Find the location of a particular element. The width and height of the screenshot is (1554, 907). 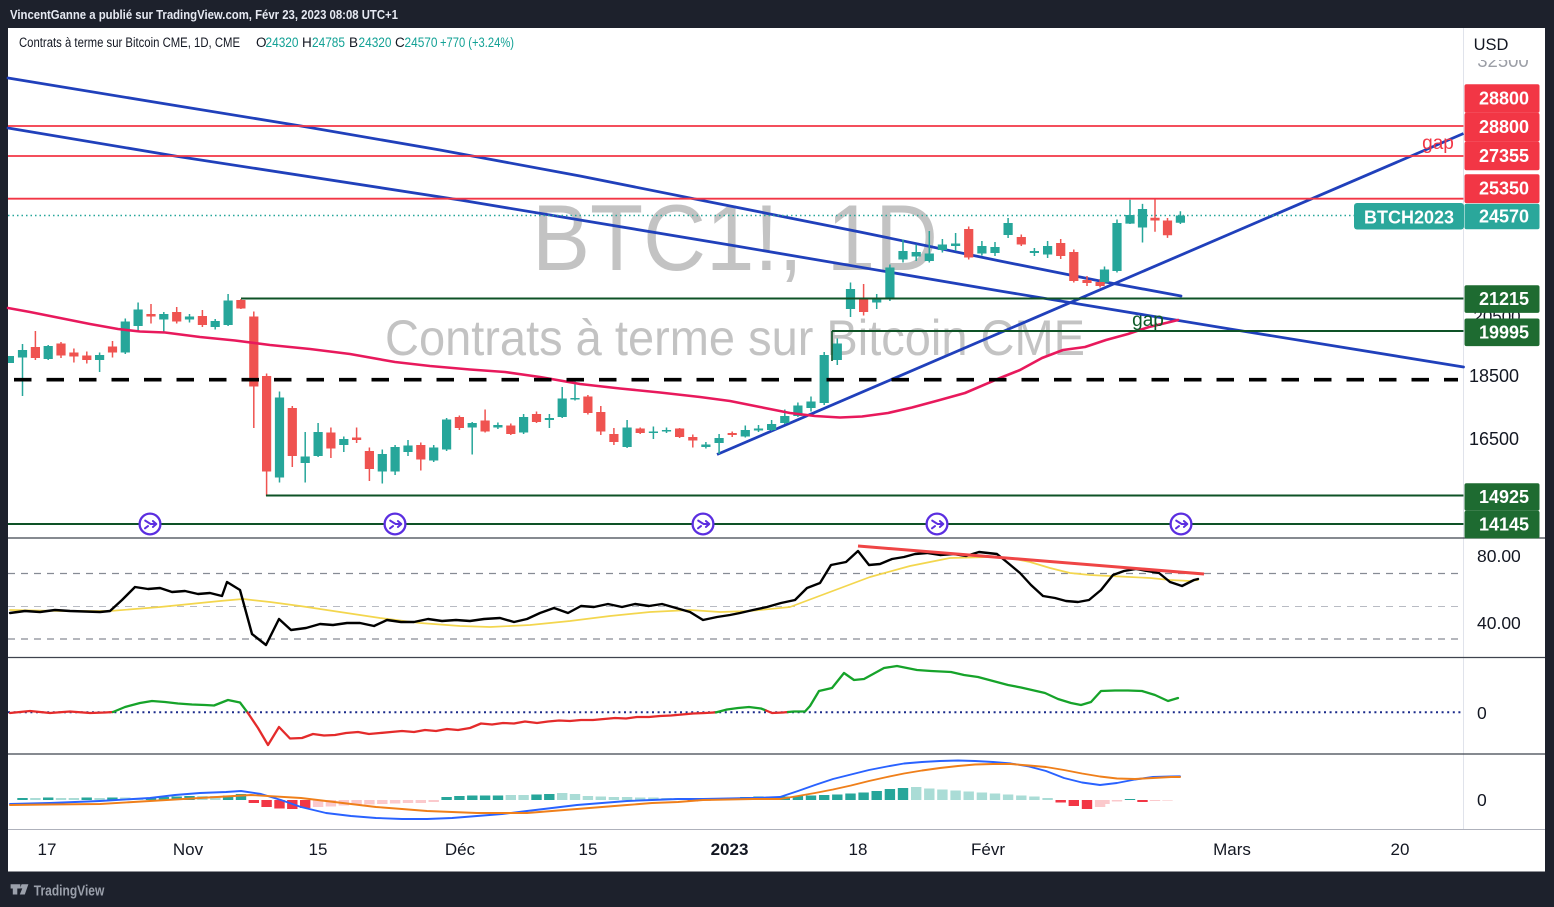

svg-text: 27355 is located at coordinates (1504, 156).